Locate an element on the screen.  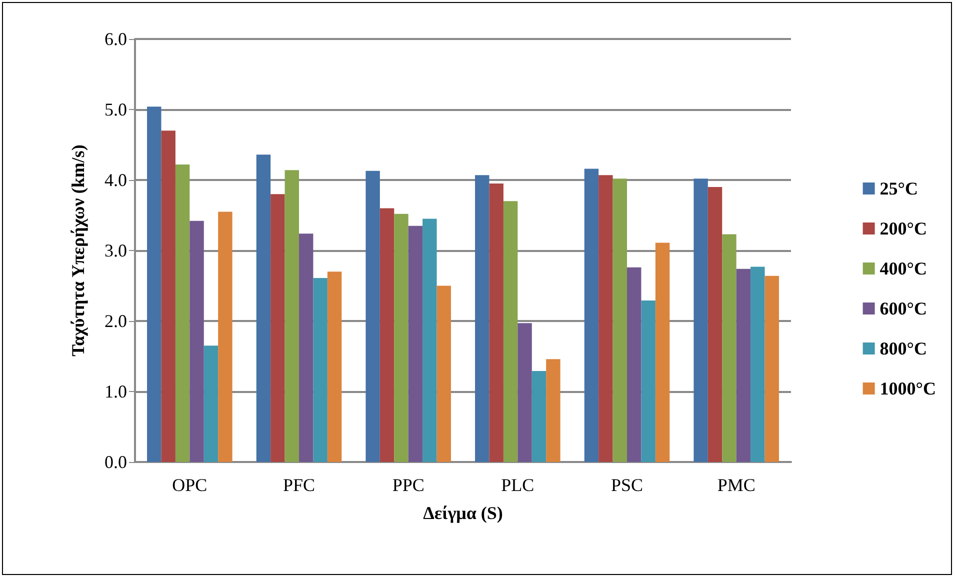
legend-label: 1000°C is located at coordinates (908, 388).